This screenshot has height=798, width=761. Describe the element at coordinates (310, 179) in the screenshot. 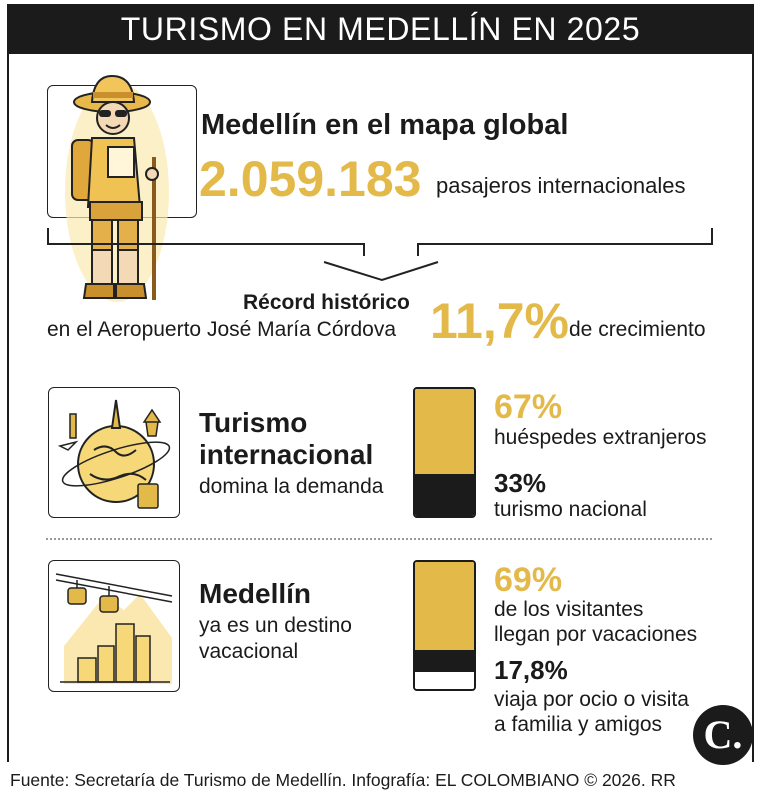

I see `passengers-value: 2.059.183` at that location.